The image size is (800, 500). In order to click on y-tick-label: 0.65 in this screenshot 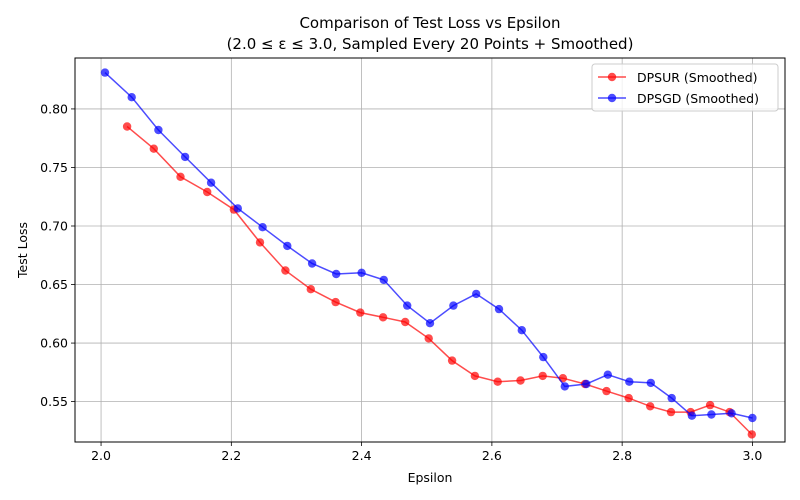, I will do `click(54, 284)`.